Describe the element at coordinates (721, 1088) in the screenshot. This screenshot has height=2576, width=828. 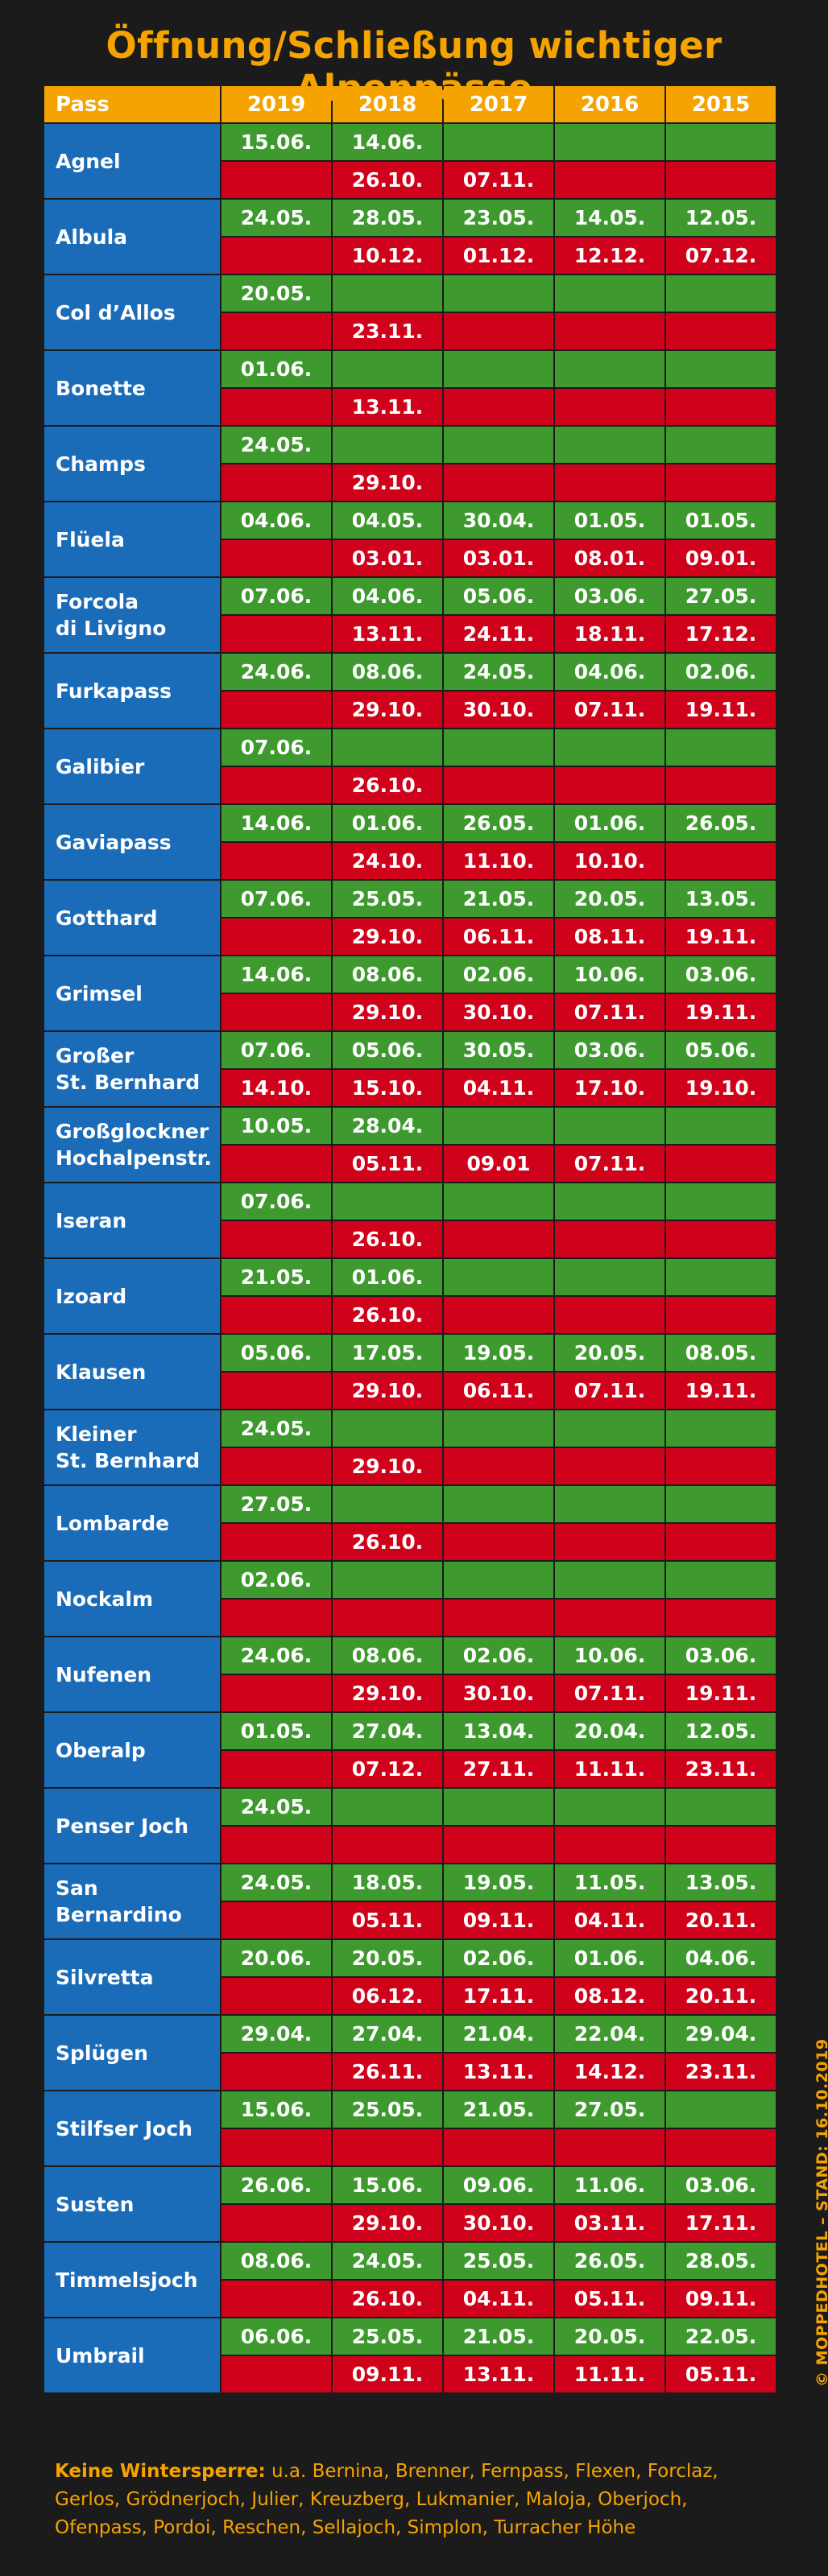
I see `closing-date-cell: 19.10.` at that location.